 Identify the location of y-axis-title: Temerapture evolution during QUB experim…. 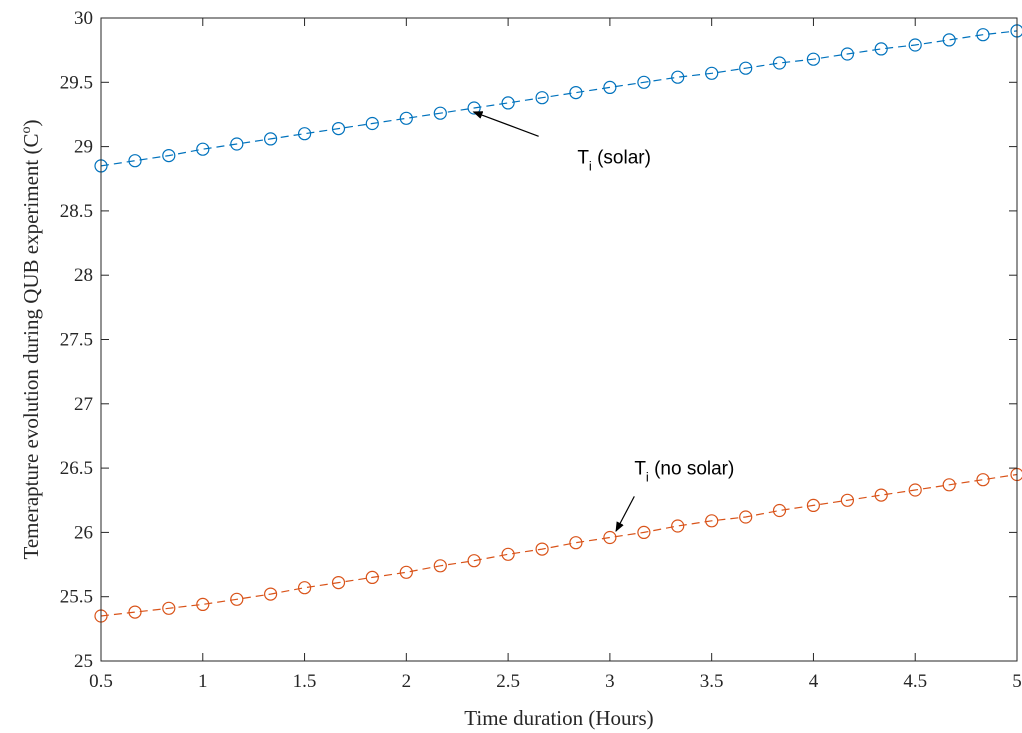
(31, 340).